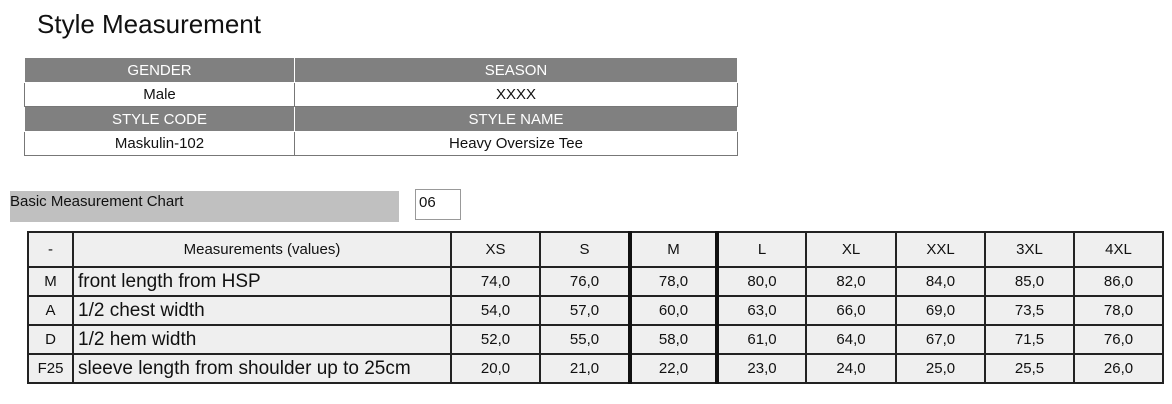  I want to click on measurement-value: 26,0, so click(1118, 368).